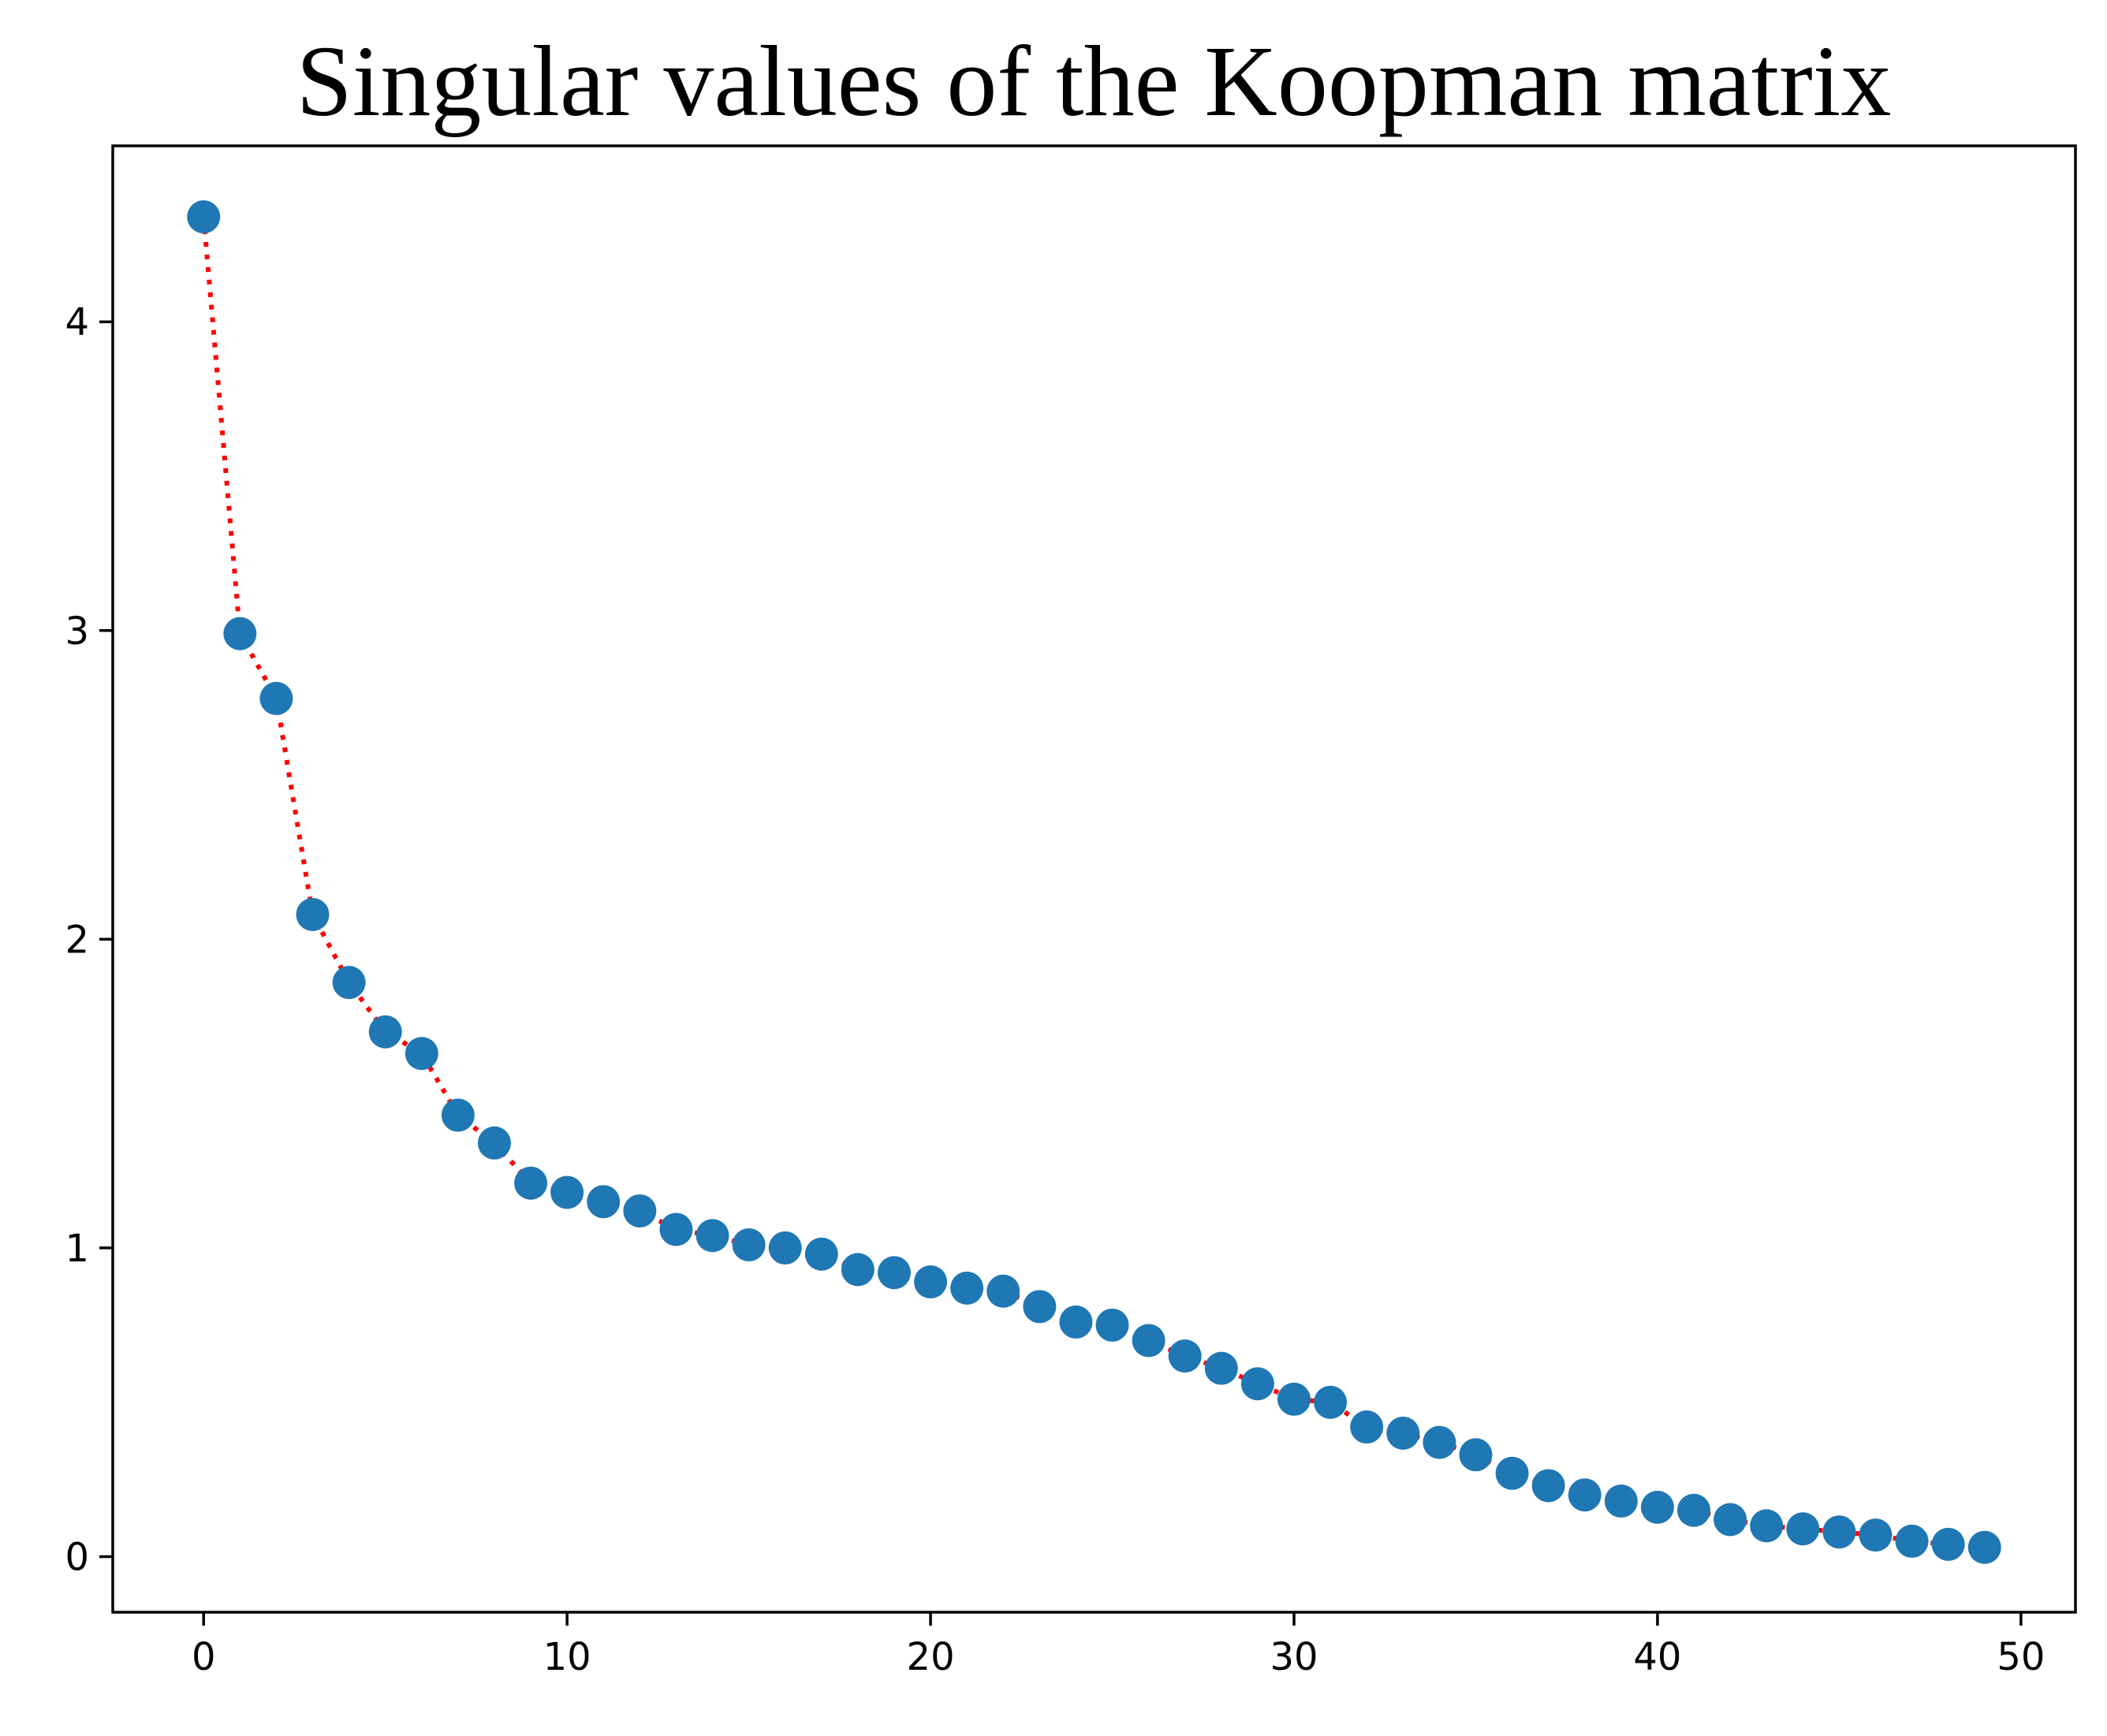 This screenshot has height=1736, width=2107. What do you see at coordinates (77, 631) in the screenshot?
I see `y-tick-label: 3` at bounding box center [77, 631].